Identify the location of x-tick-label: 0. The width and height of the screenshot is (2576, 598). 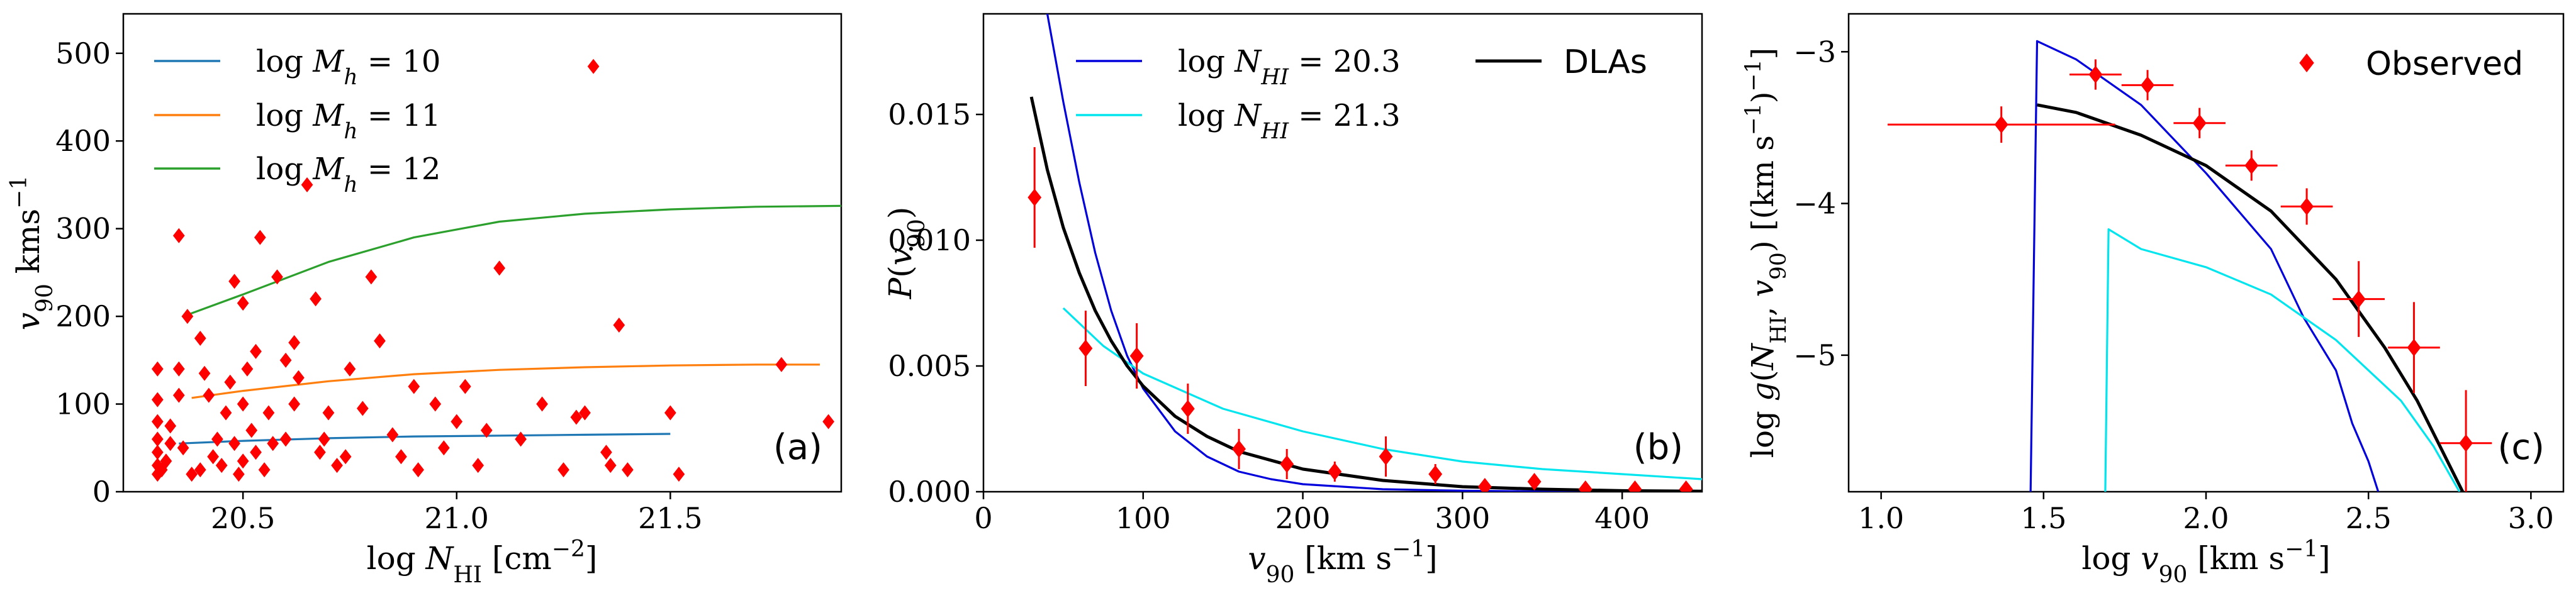
(983, 518).